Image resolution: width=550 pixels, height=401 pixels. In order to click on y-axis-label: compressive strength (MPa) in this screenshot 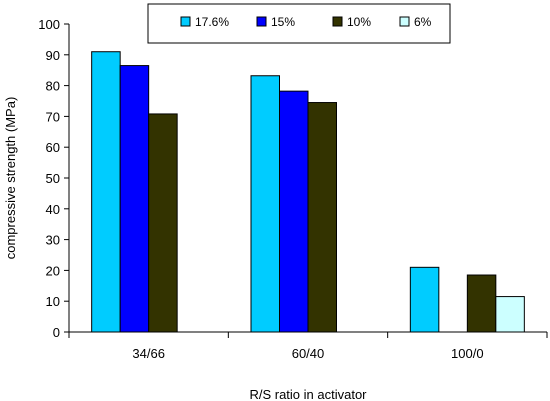, I will do `click(10, 178)`.